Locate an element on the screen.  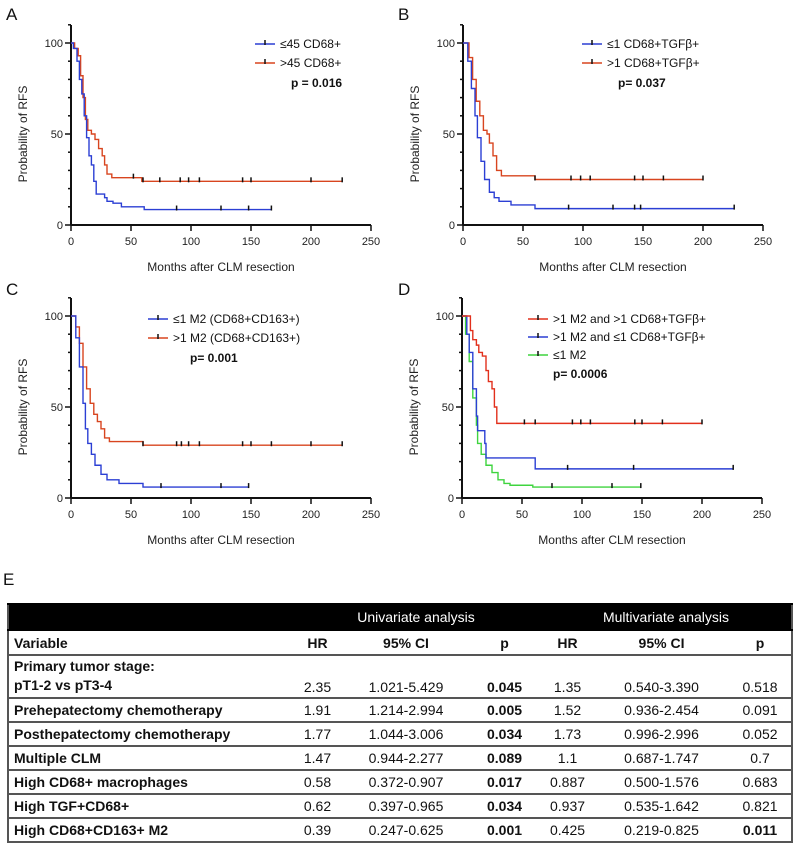
variable-cell: Multiple CLM is located at coordinates (149, 758).